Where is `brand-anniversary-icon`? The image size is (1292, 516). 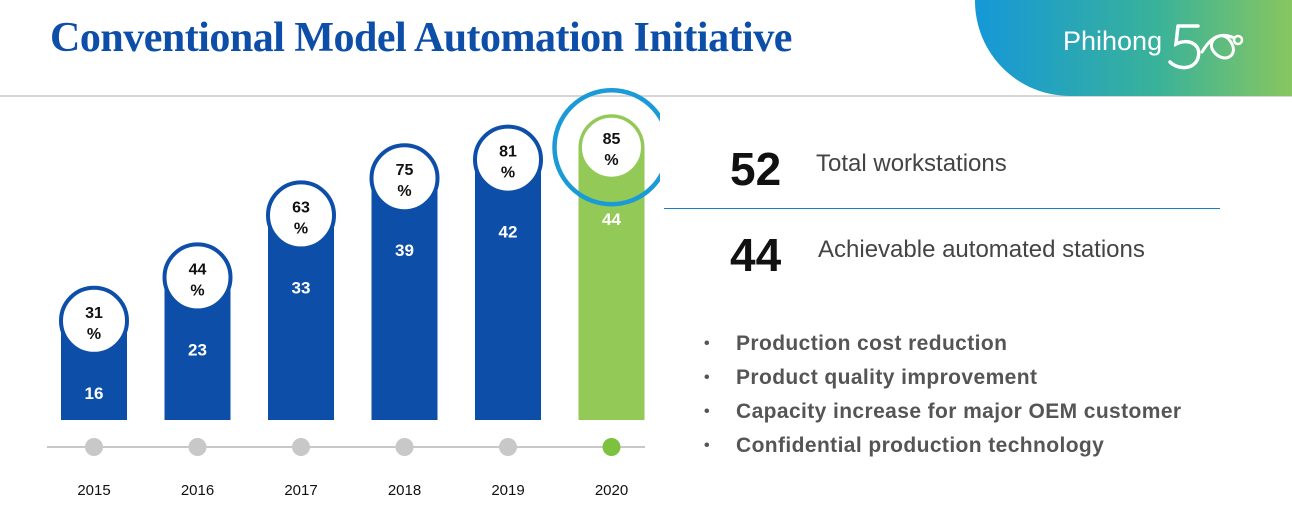
brand-anniversary-icon is located at coordinates (1206, 47).